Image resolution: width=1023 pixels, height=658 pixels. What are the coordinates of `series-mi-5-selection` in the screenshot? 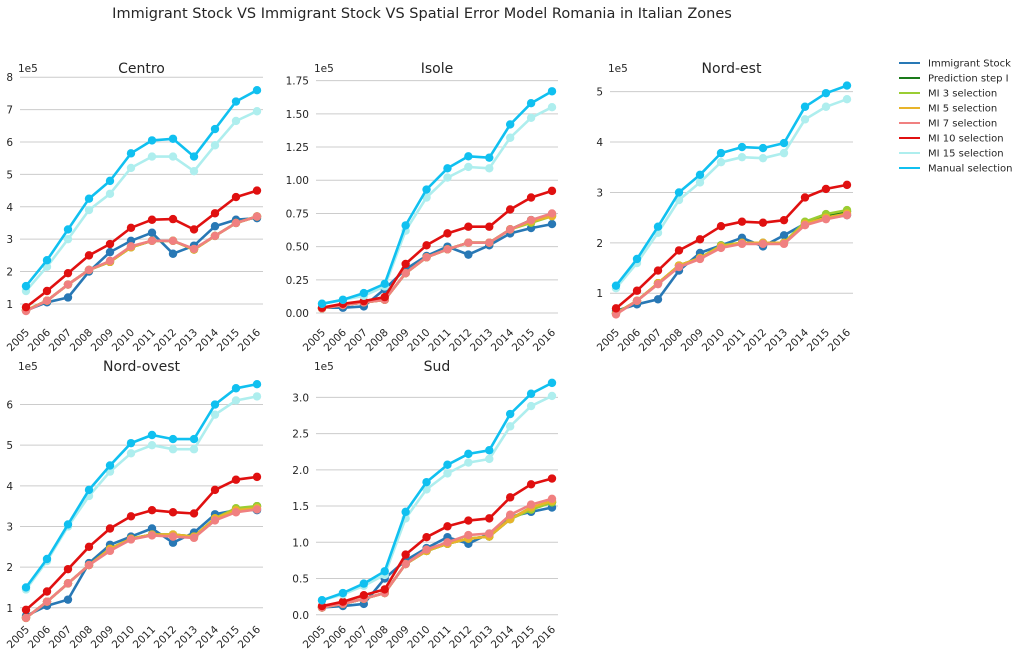 It's located at (437, 554).